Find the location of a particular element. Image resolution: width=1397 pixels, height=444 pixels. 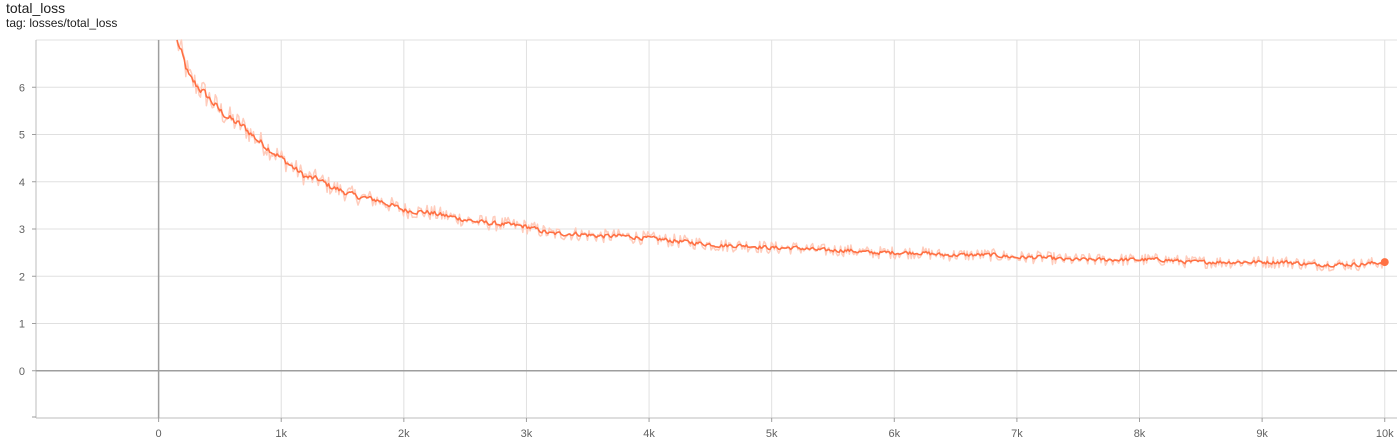

x-tick-label-2: 2k is located at coordinates (404, 434).